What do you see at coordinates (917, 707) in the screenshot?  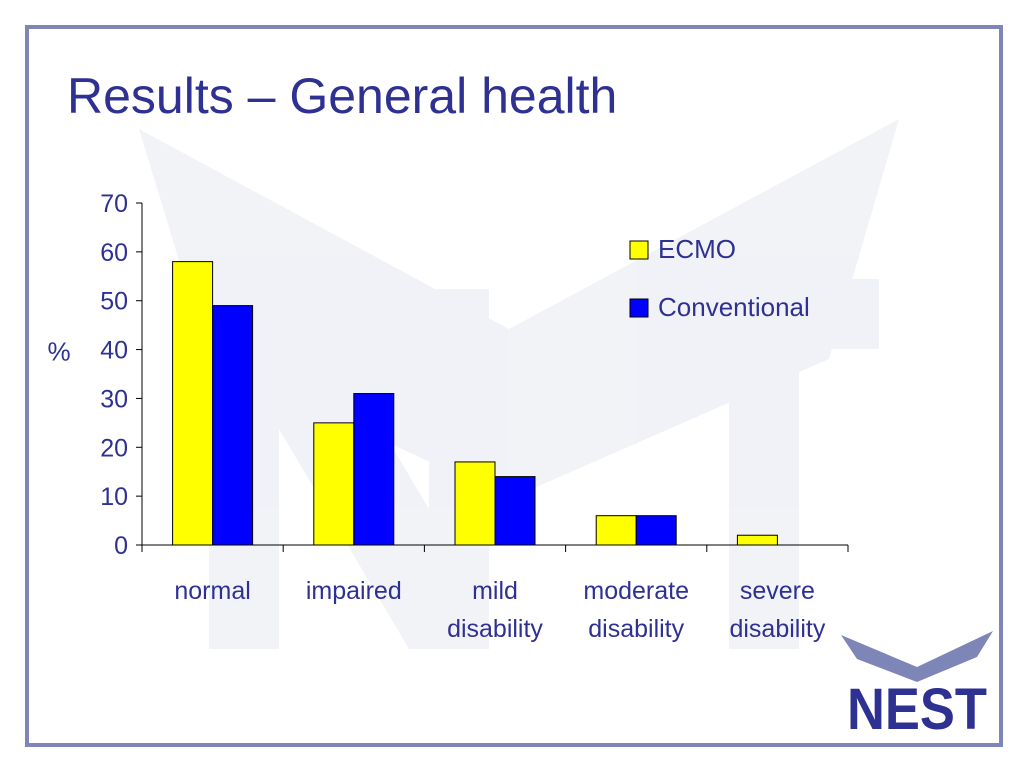 I see `logo-text: NEST` at bounding box center [917, 707].